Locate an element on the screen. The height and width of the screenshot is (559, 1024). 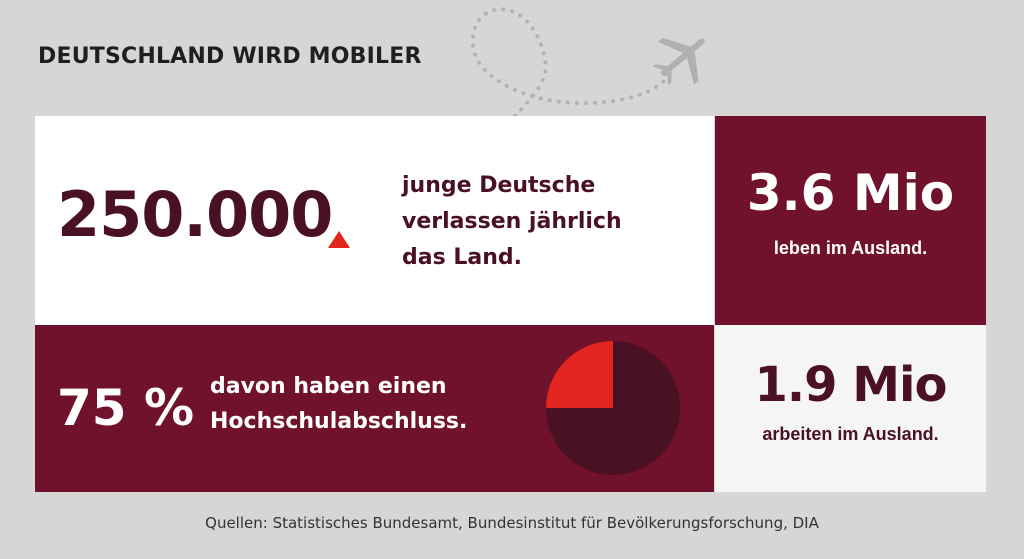
abroad-living-value: 3.6 Mio is located at coordinates (850, 193).